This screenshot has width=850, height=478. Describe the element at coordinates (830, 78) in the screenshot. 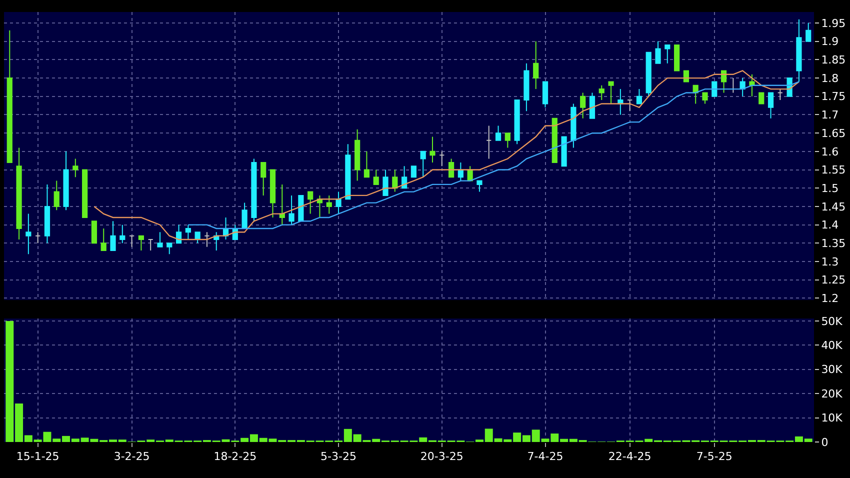

I see `y-tick-label: 1.8` at that location.